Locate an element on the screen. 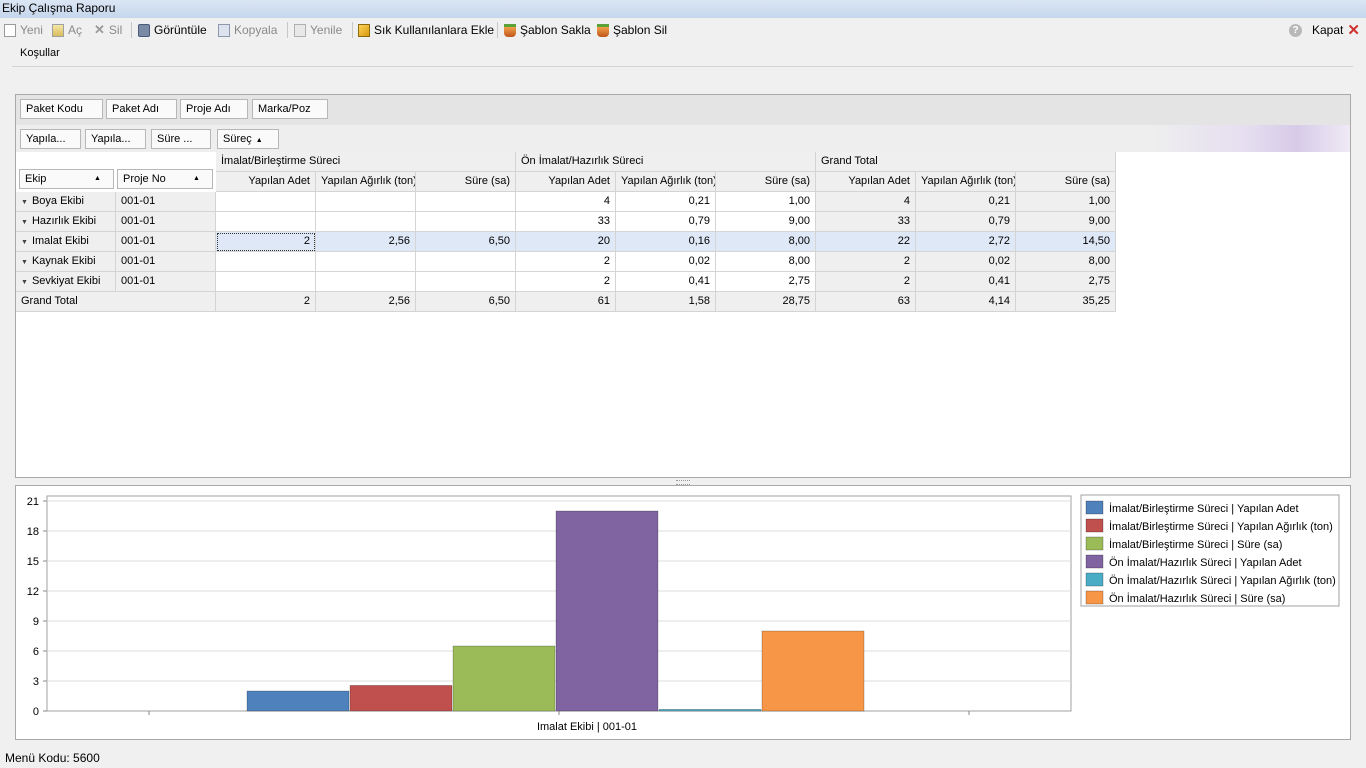 This screenshot has height=768, width=1366. delete-icon: ✕ is located at coordinates (99, 29).